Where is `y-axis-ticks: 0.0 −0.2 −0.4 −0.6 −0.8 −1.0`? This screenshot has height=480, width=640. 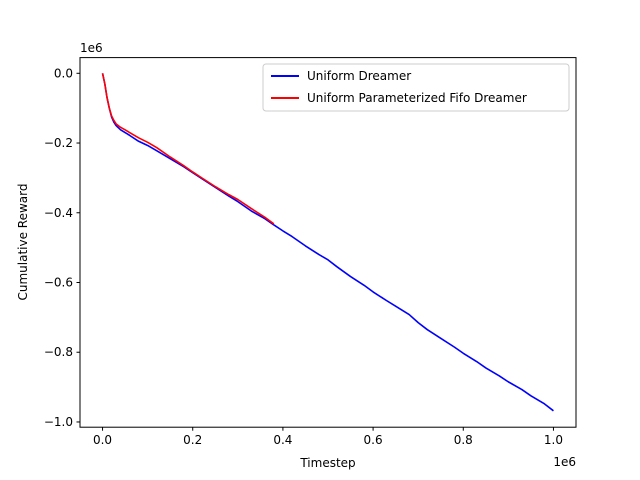
y-axis-ticks: 0.0 −0.2 −0.4 −0.6 −0.8 −1.0 is located at coordinates (62, 247).